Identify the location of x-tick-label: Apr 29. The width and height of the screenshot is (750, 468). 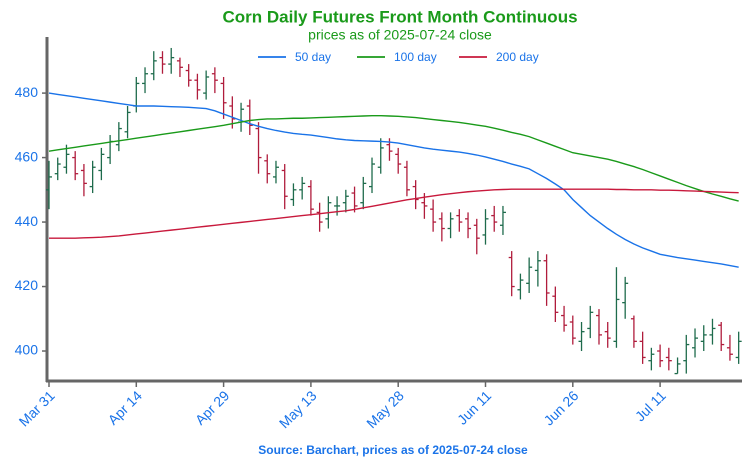
(212, 407).